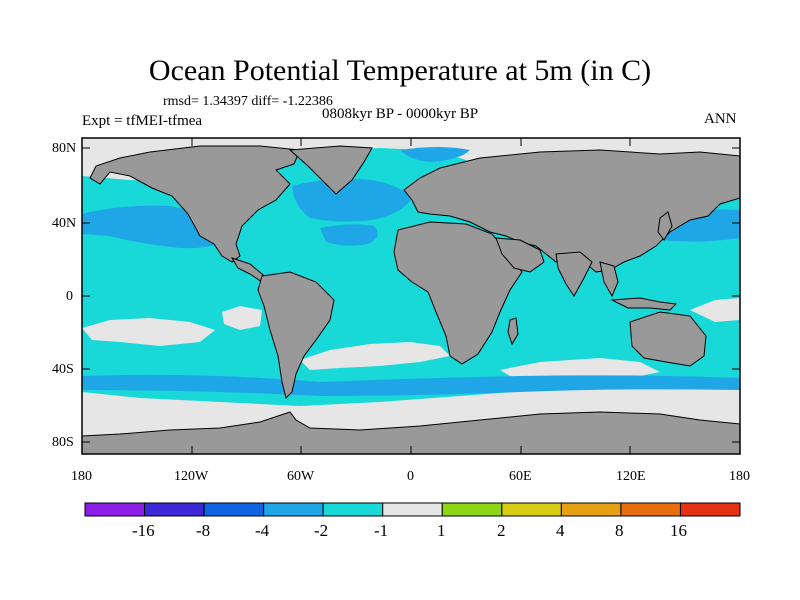 This screenshot has height=600, width=800. Describe the element at coordinates (678, 530) in the screenshot. I see `colorbar-label: 16` at that location.